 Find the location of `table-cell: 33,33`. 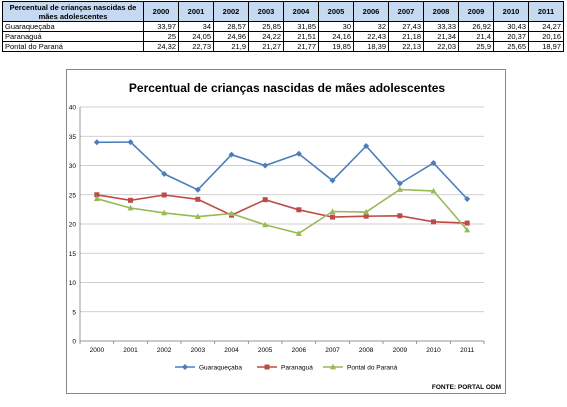

table-cell: 33,33 is located at coordinates (441, 26).